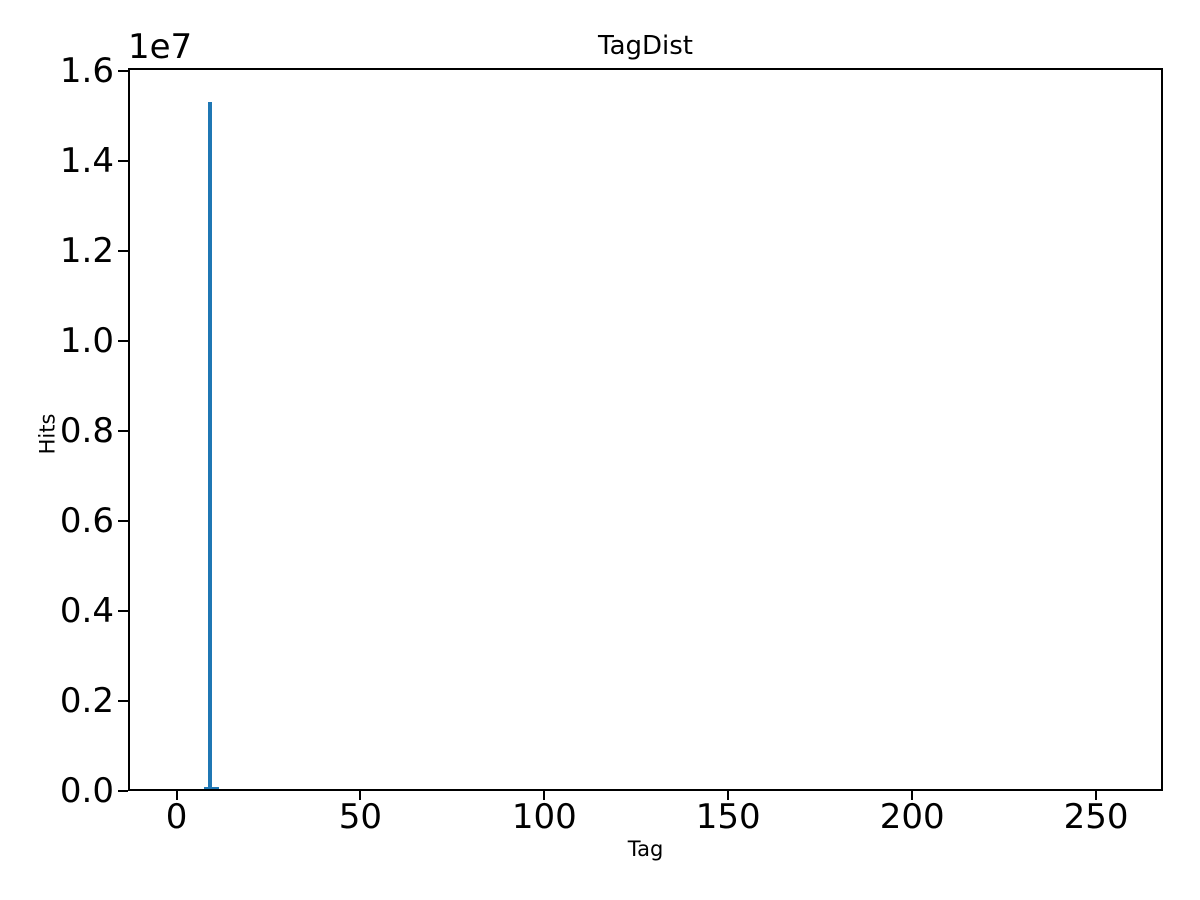 This screenshot has width=1200, height=900. I want to click on x-tick-label: 250, so click(1096, 817).